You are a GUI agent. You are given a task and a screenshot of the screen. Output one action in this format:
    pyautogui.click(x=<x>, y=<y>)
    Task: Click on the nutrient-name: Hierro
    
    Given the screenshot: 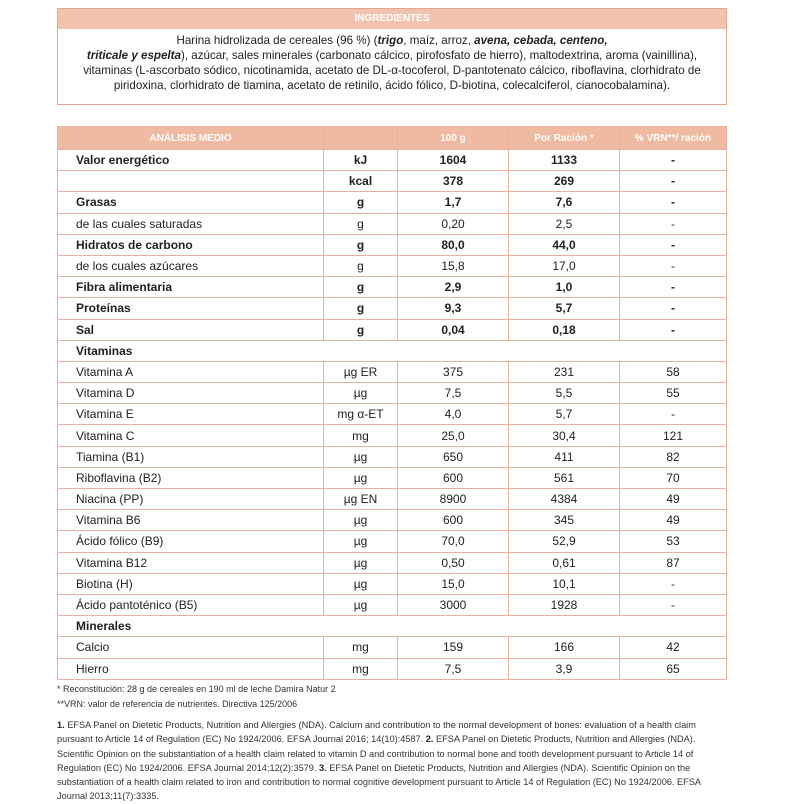 What is the action you would take?
    pyautogui.click(x=190, y=668)
    